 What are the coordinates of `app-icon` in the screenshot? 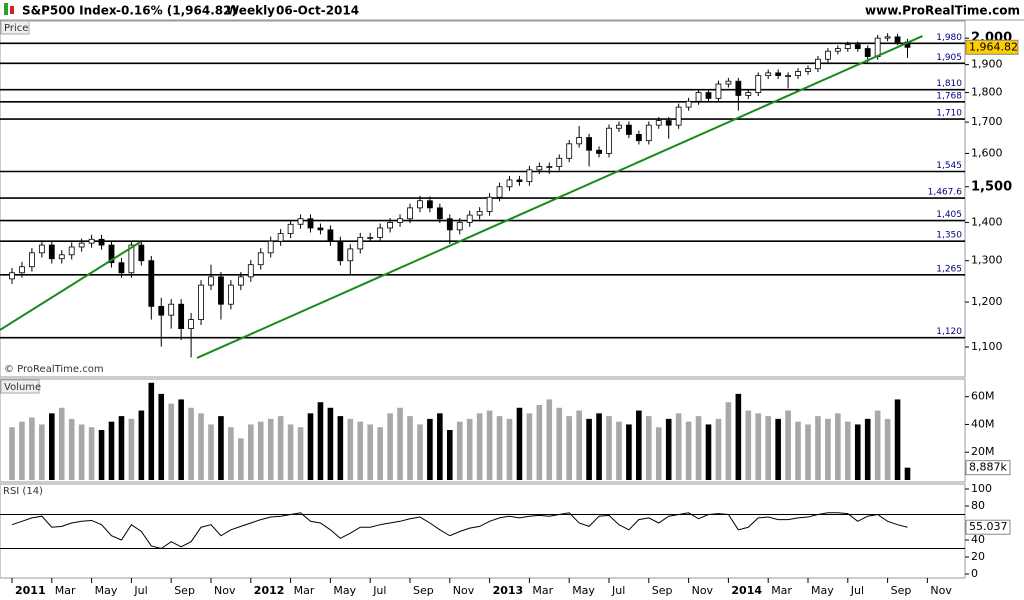 It's located at (6, 9).